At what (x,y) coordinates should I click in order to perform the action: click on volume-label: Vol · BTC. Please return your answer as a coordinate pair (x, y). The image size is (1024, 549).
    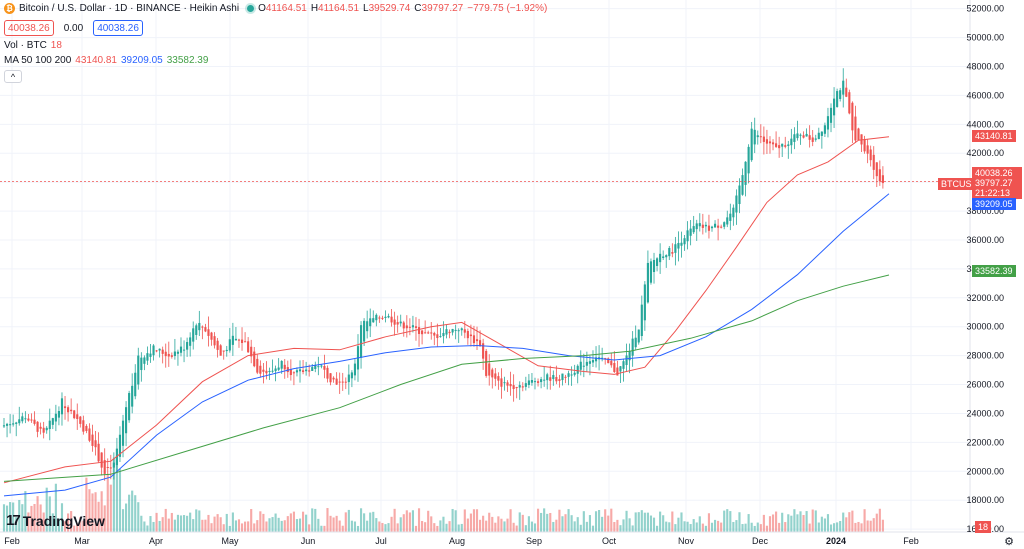
    Looking at the image, I should click on (25, 45).